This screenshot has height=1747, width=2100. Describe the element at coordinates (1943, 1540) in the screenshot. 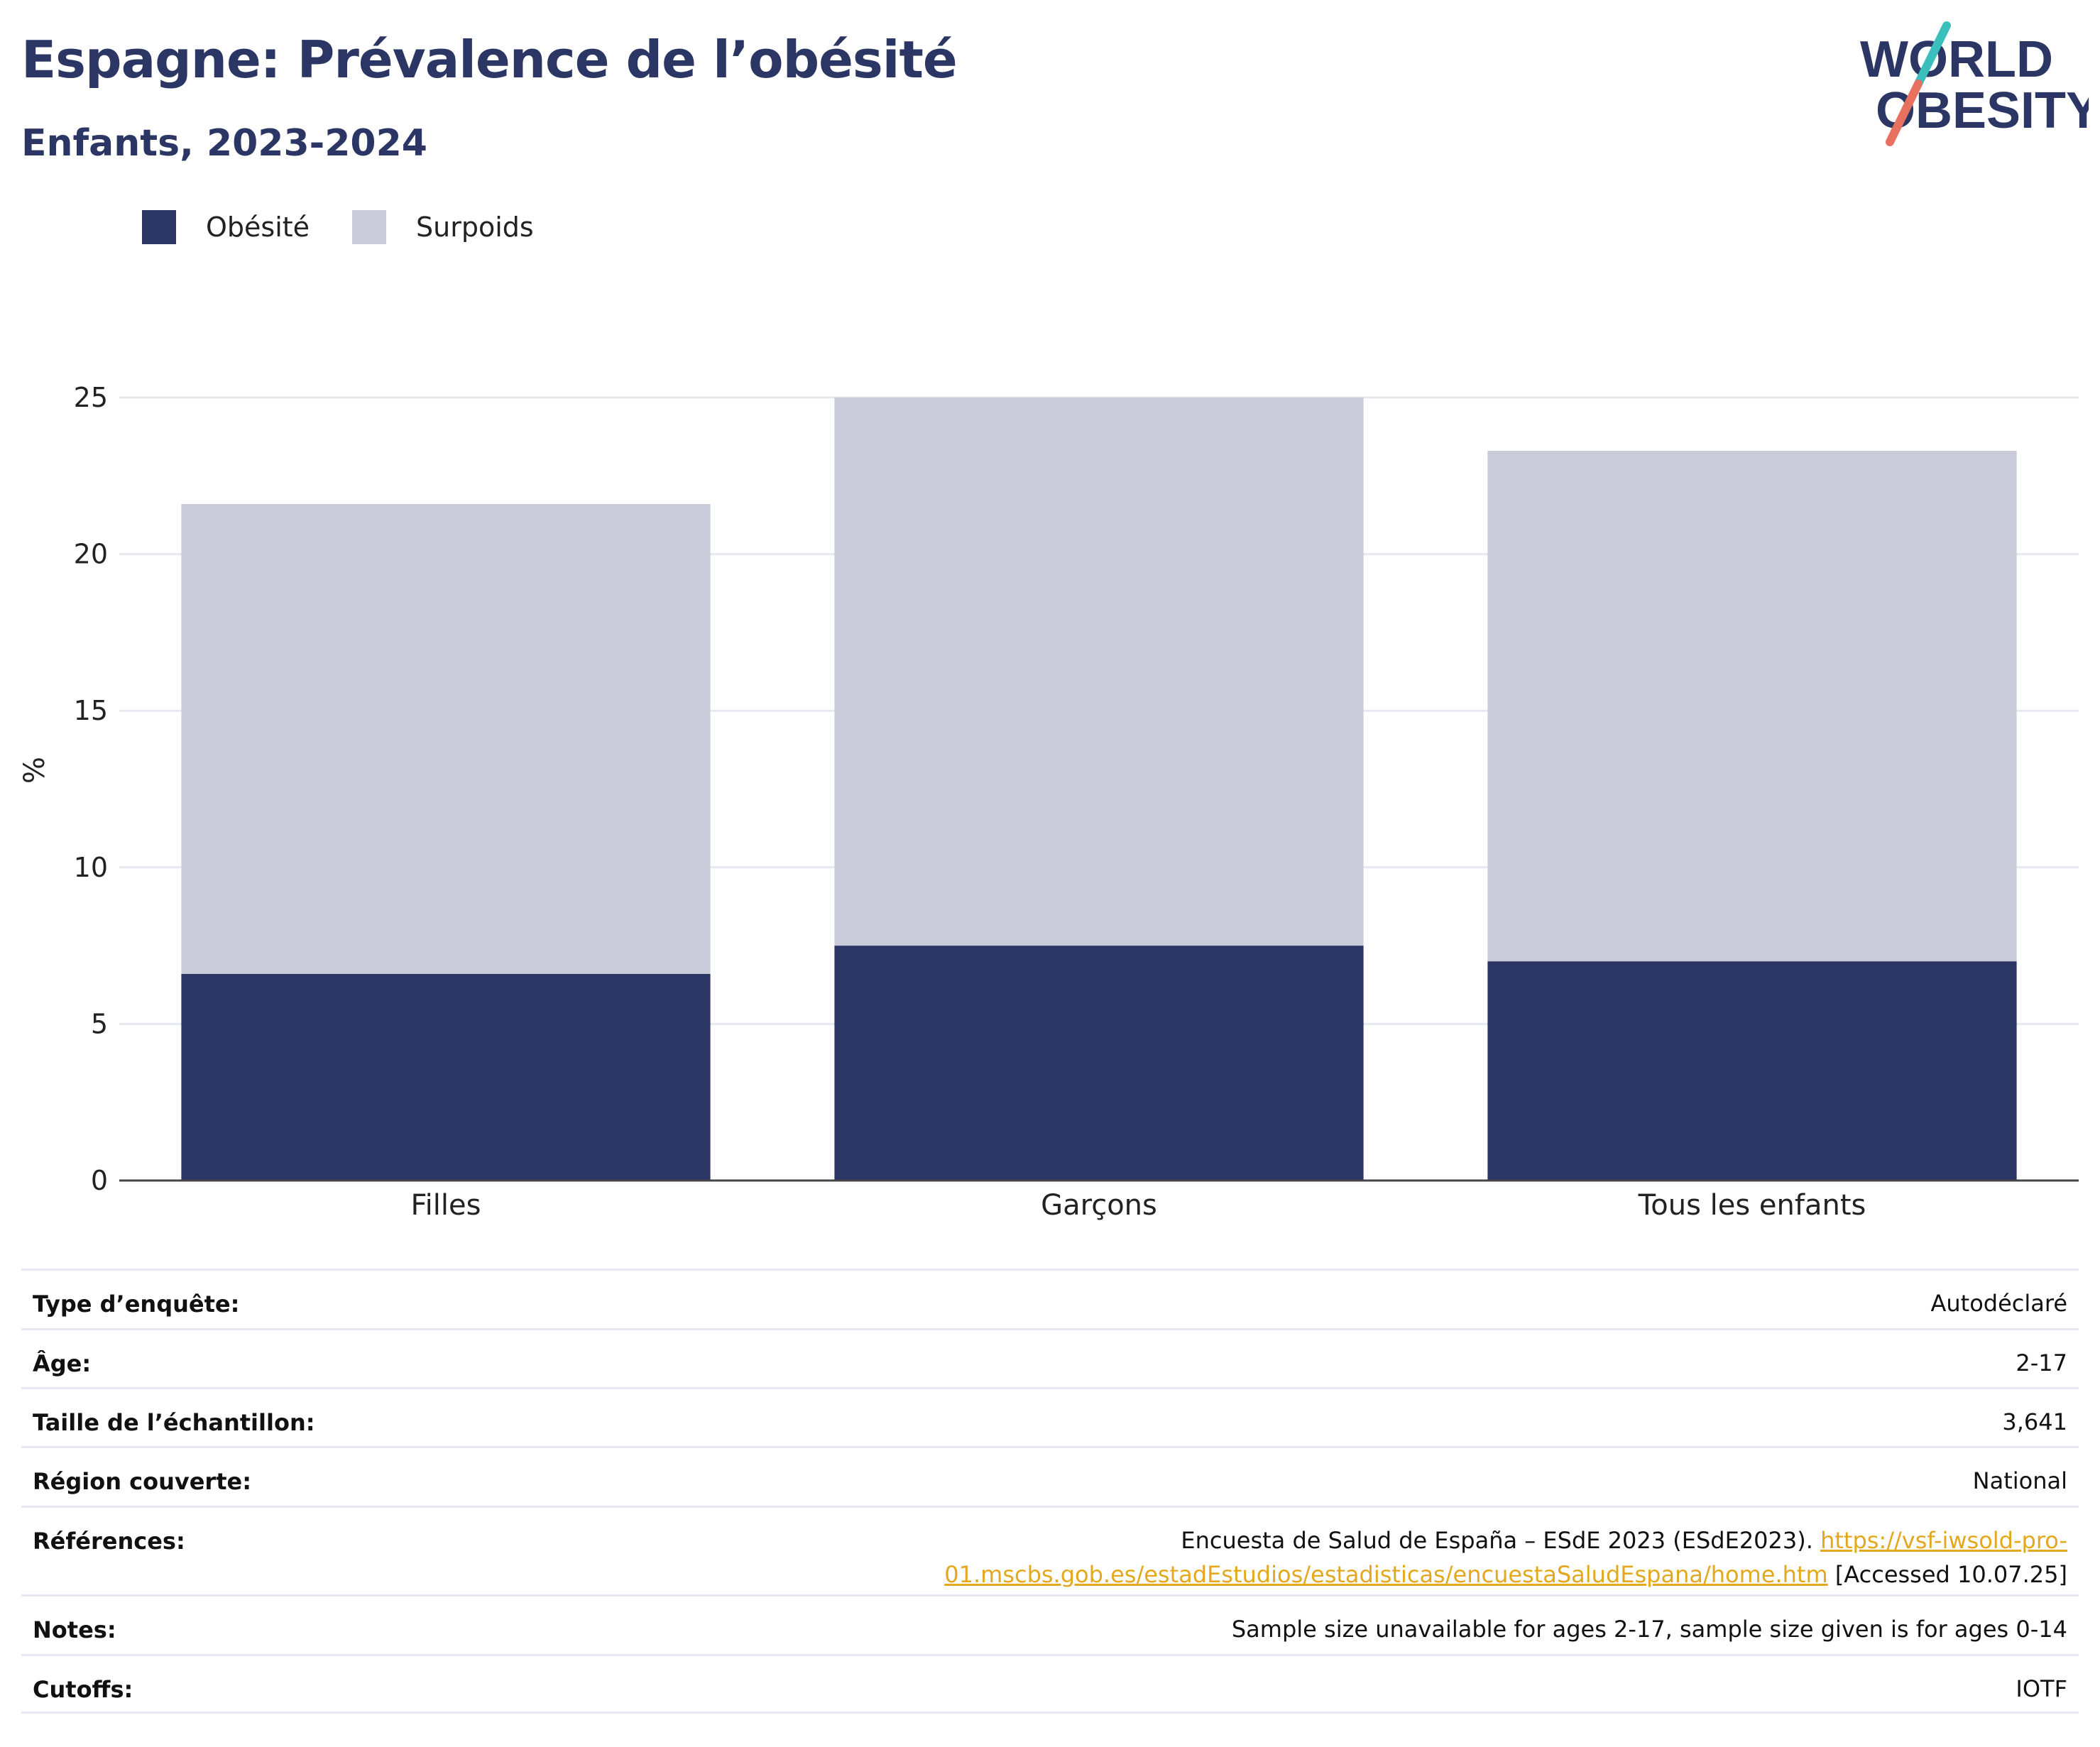

I see `reference-link-part1: https://vsf-iwsold-pro-` at that location.